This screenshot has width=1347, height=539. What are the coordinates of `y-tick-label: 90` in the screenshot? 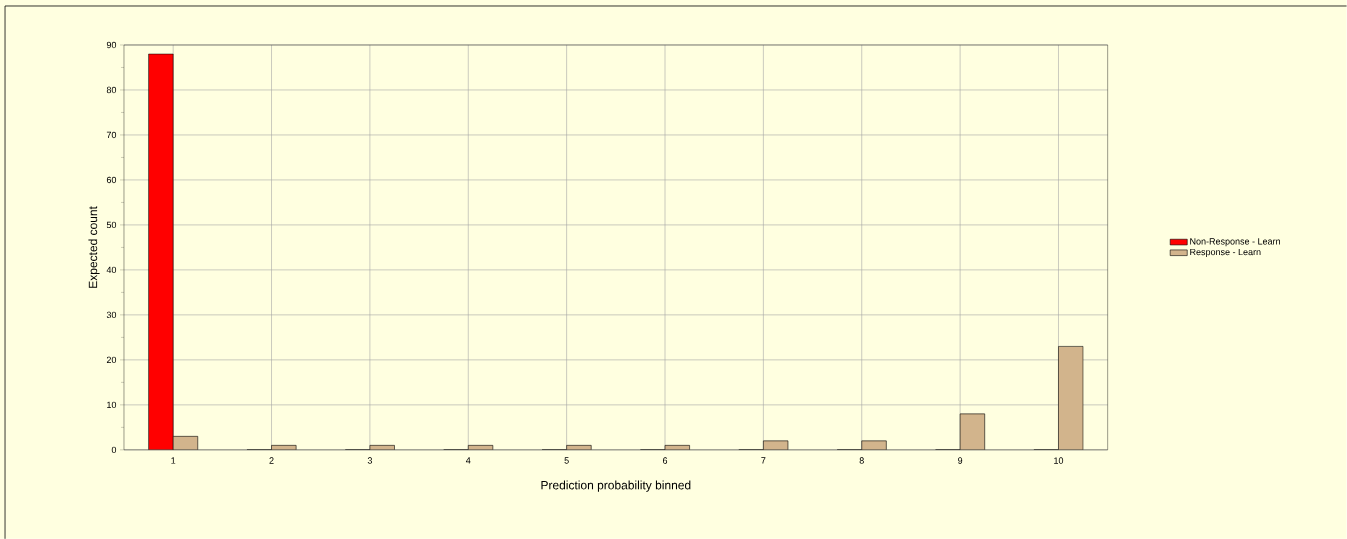 It's located at (111, 45).